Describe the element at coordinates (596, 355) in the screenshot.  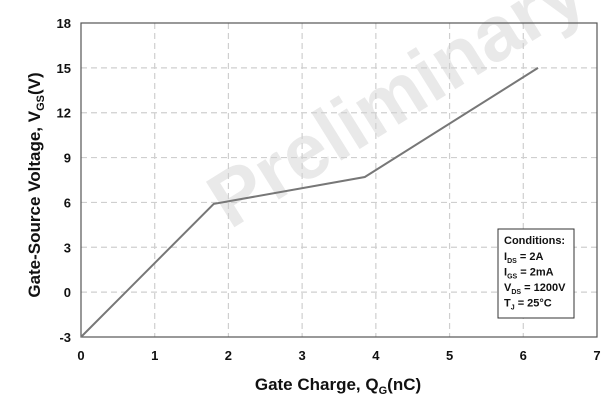
I see `x-tick-label: 7` at that location.